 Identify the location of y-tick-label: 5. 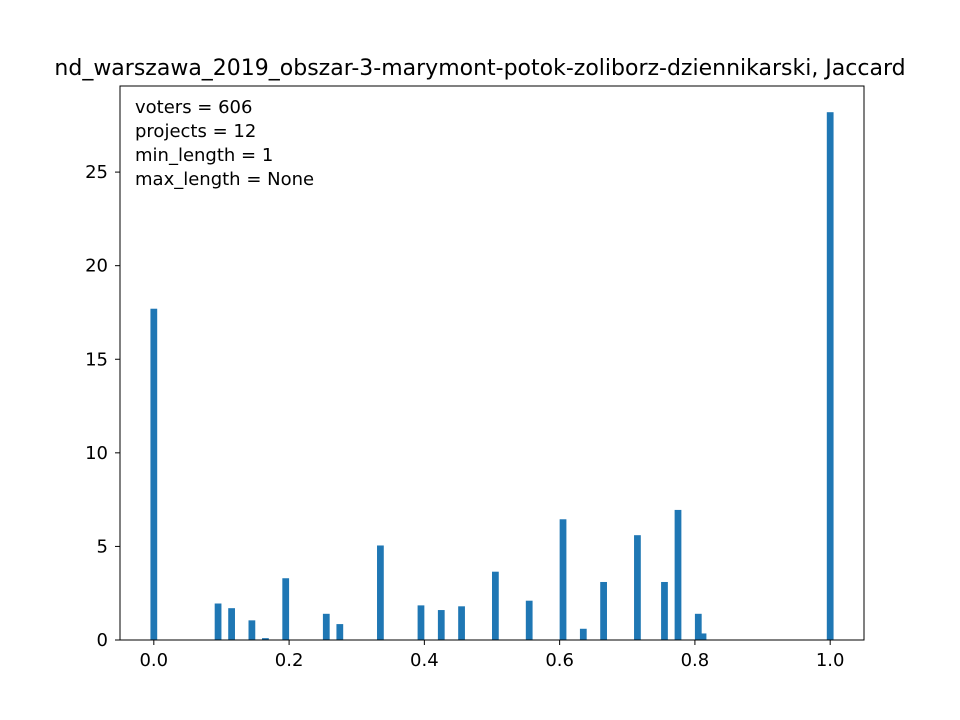
(102, 546).